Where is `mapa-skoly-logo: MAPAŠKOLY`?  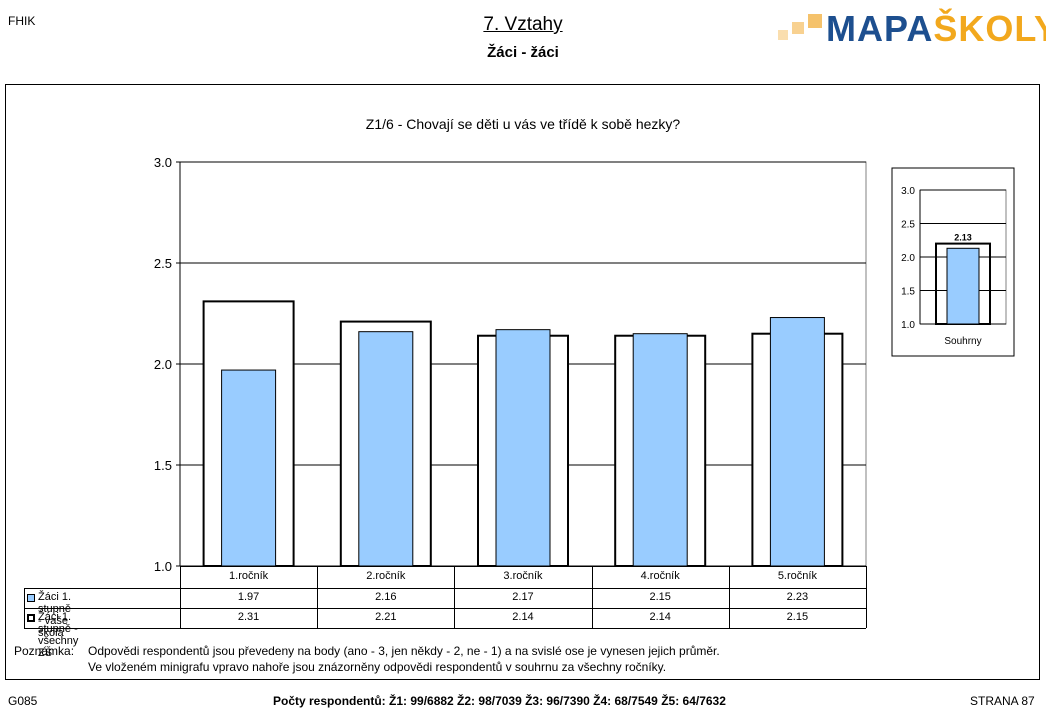
mapa-skoly-logo: MAPAŠKOLY is located at coordinates (912, 28).